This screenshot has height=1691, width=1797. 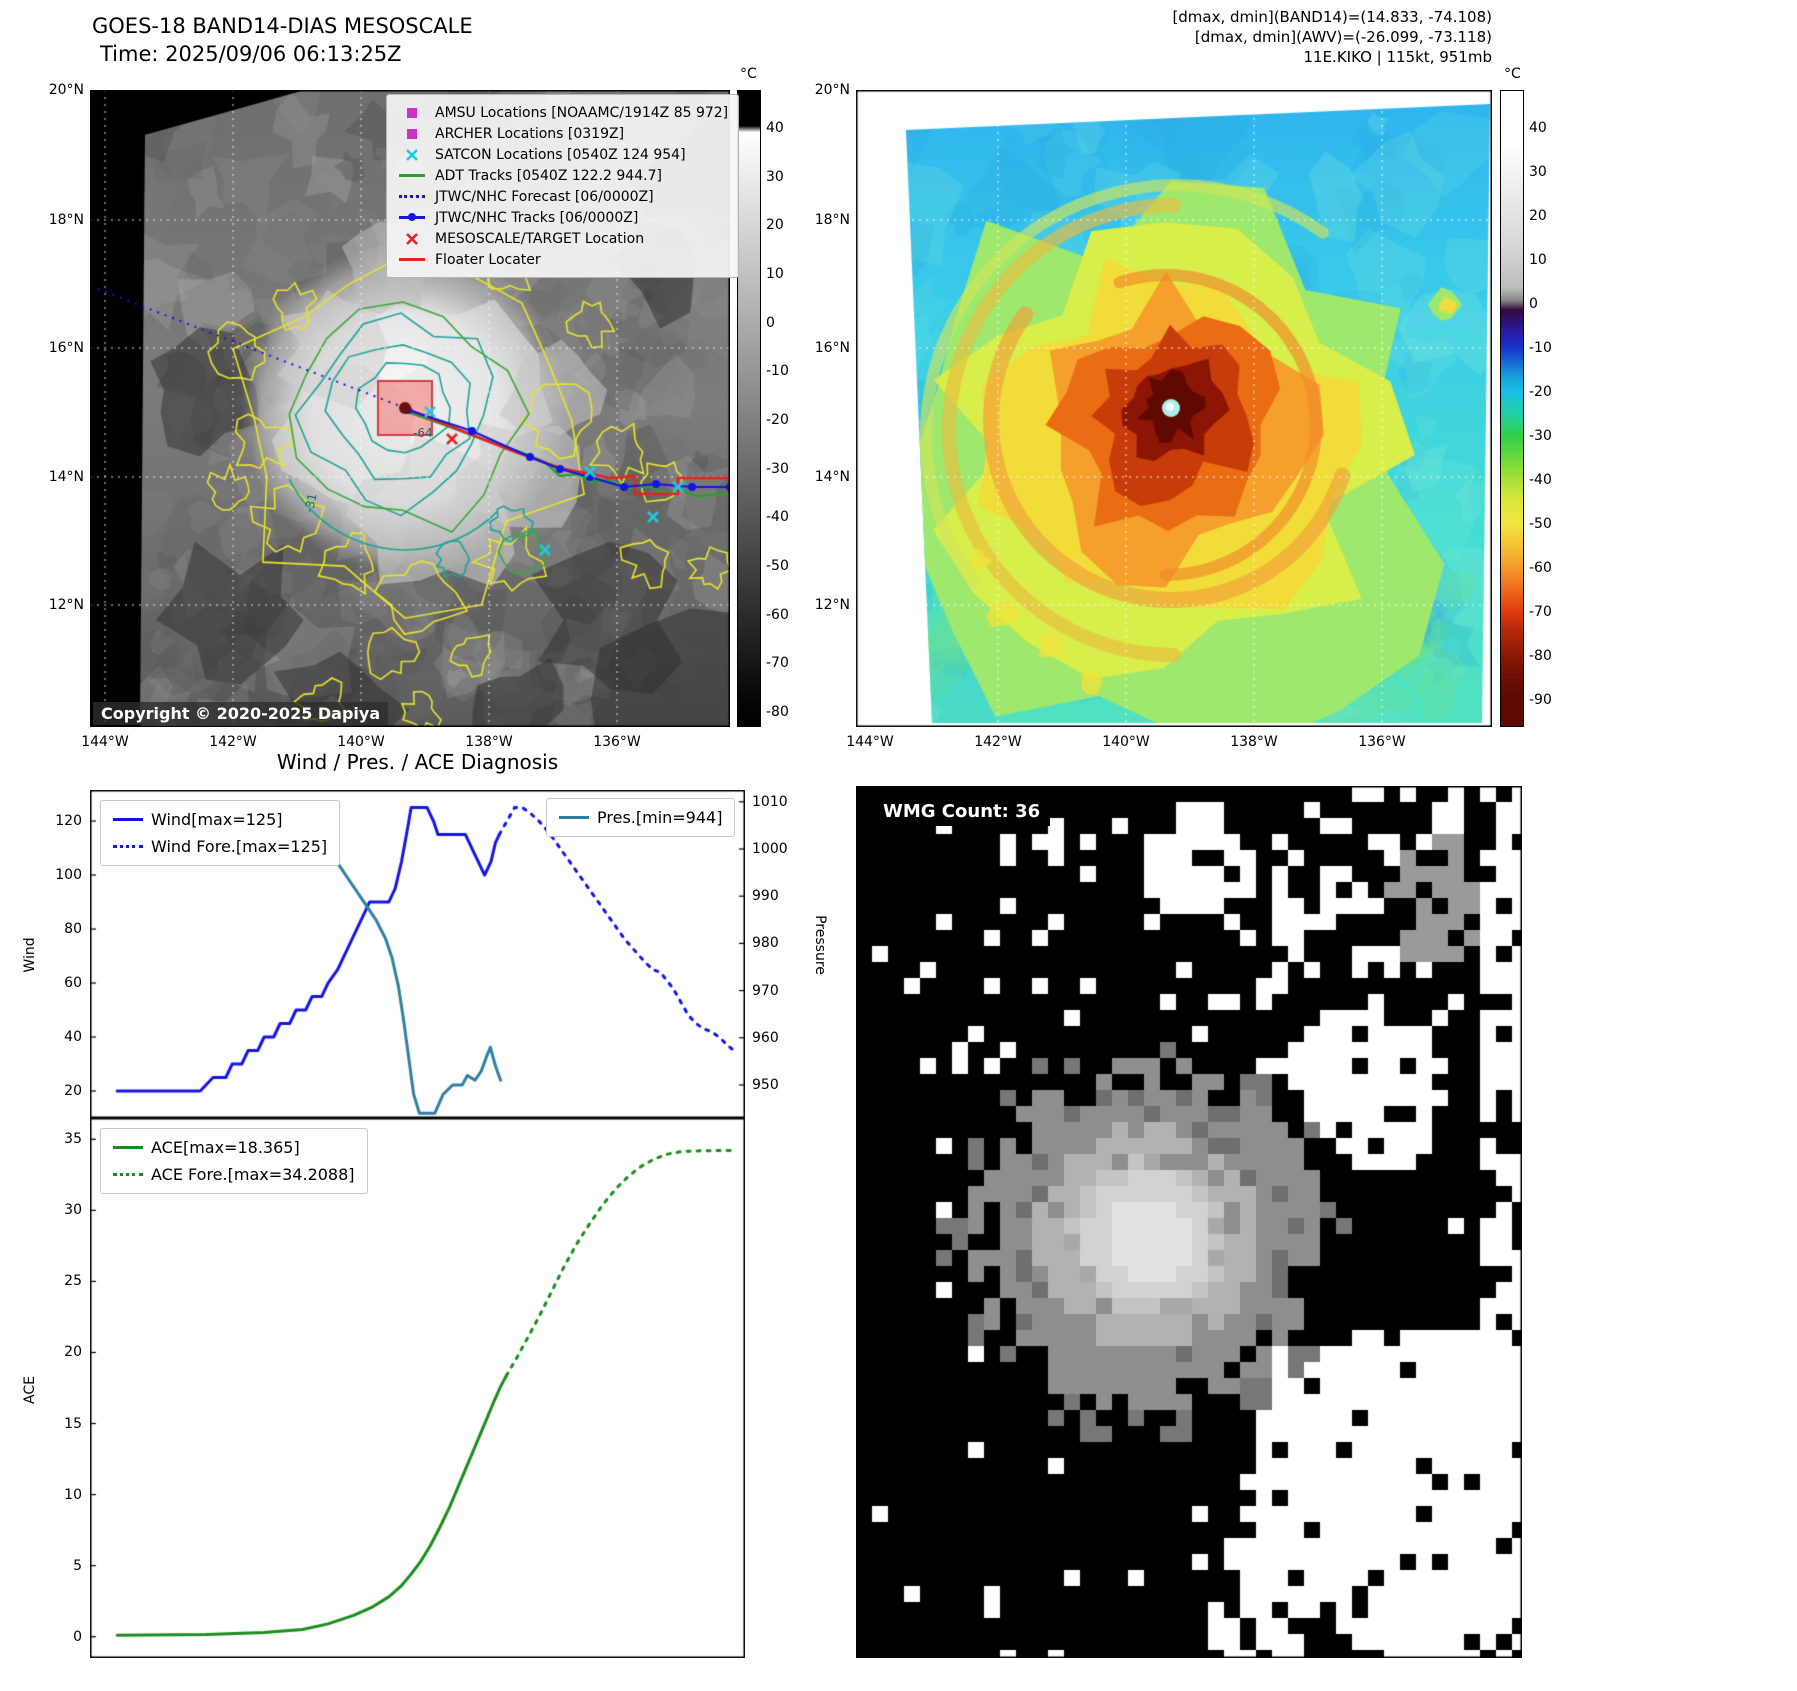 I want to click on band14-contour-label-inner: -64, so click(x=423, y=433).